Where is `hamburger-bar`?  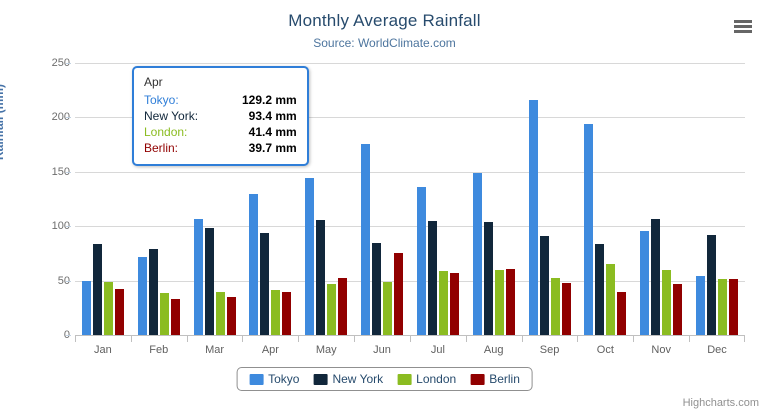 hamburger-bar is located at coordinates (743, 26).